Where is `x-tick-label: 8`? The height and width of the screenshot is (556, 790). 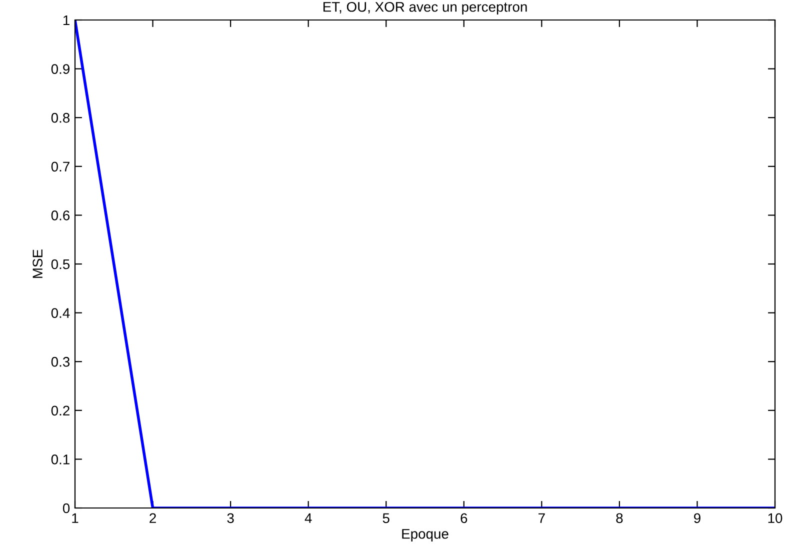
x-tick-label: 8 is located at coordinates (619, 518).